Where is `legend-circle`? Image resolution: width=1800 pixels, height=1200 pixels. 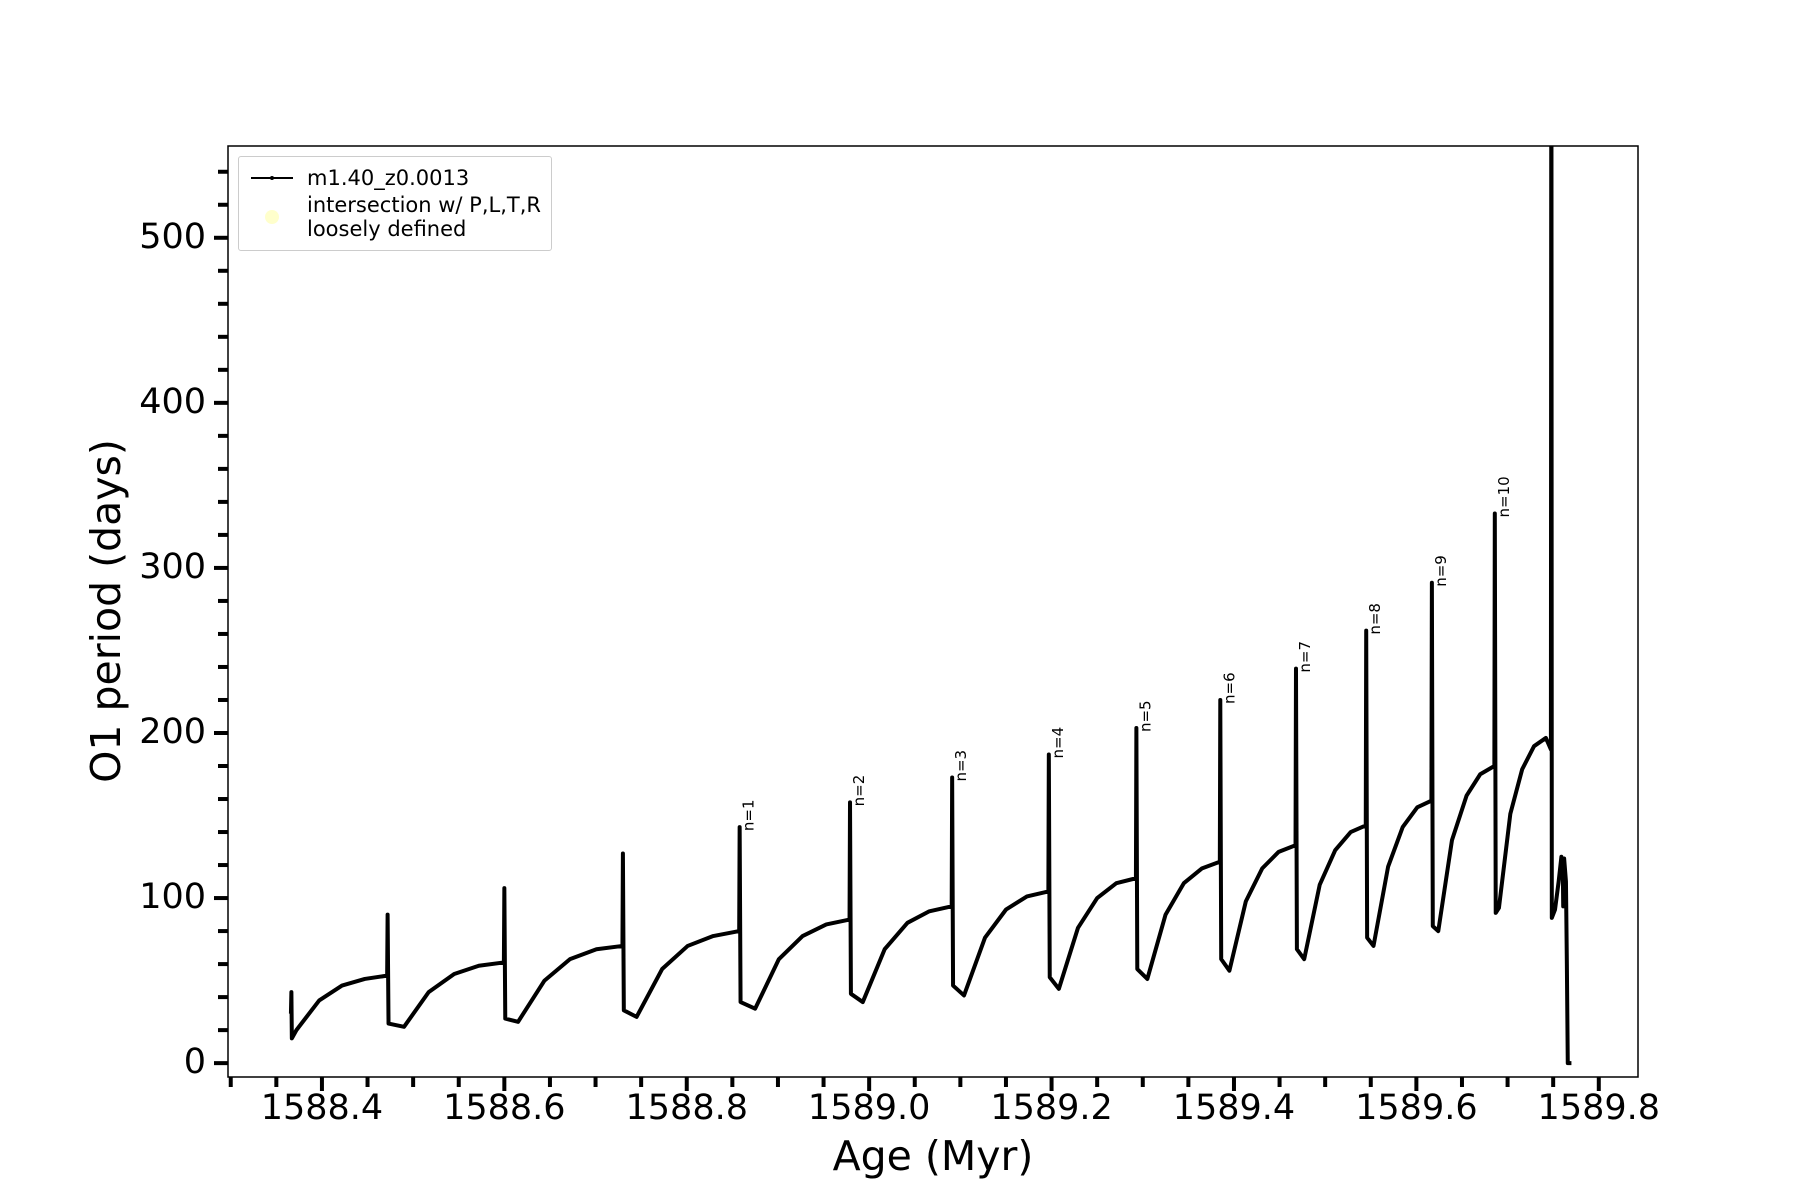 legend-circle is located at coordinates (272, 217).